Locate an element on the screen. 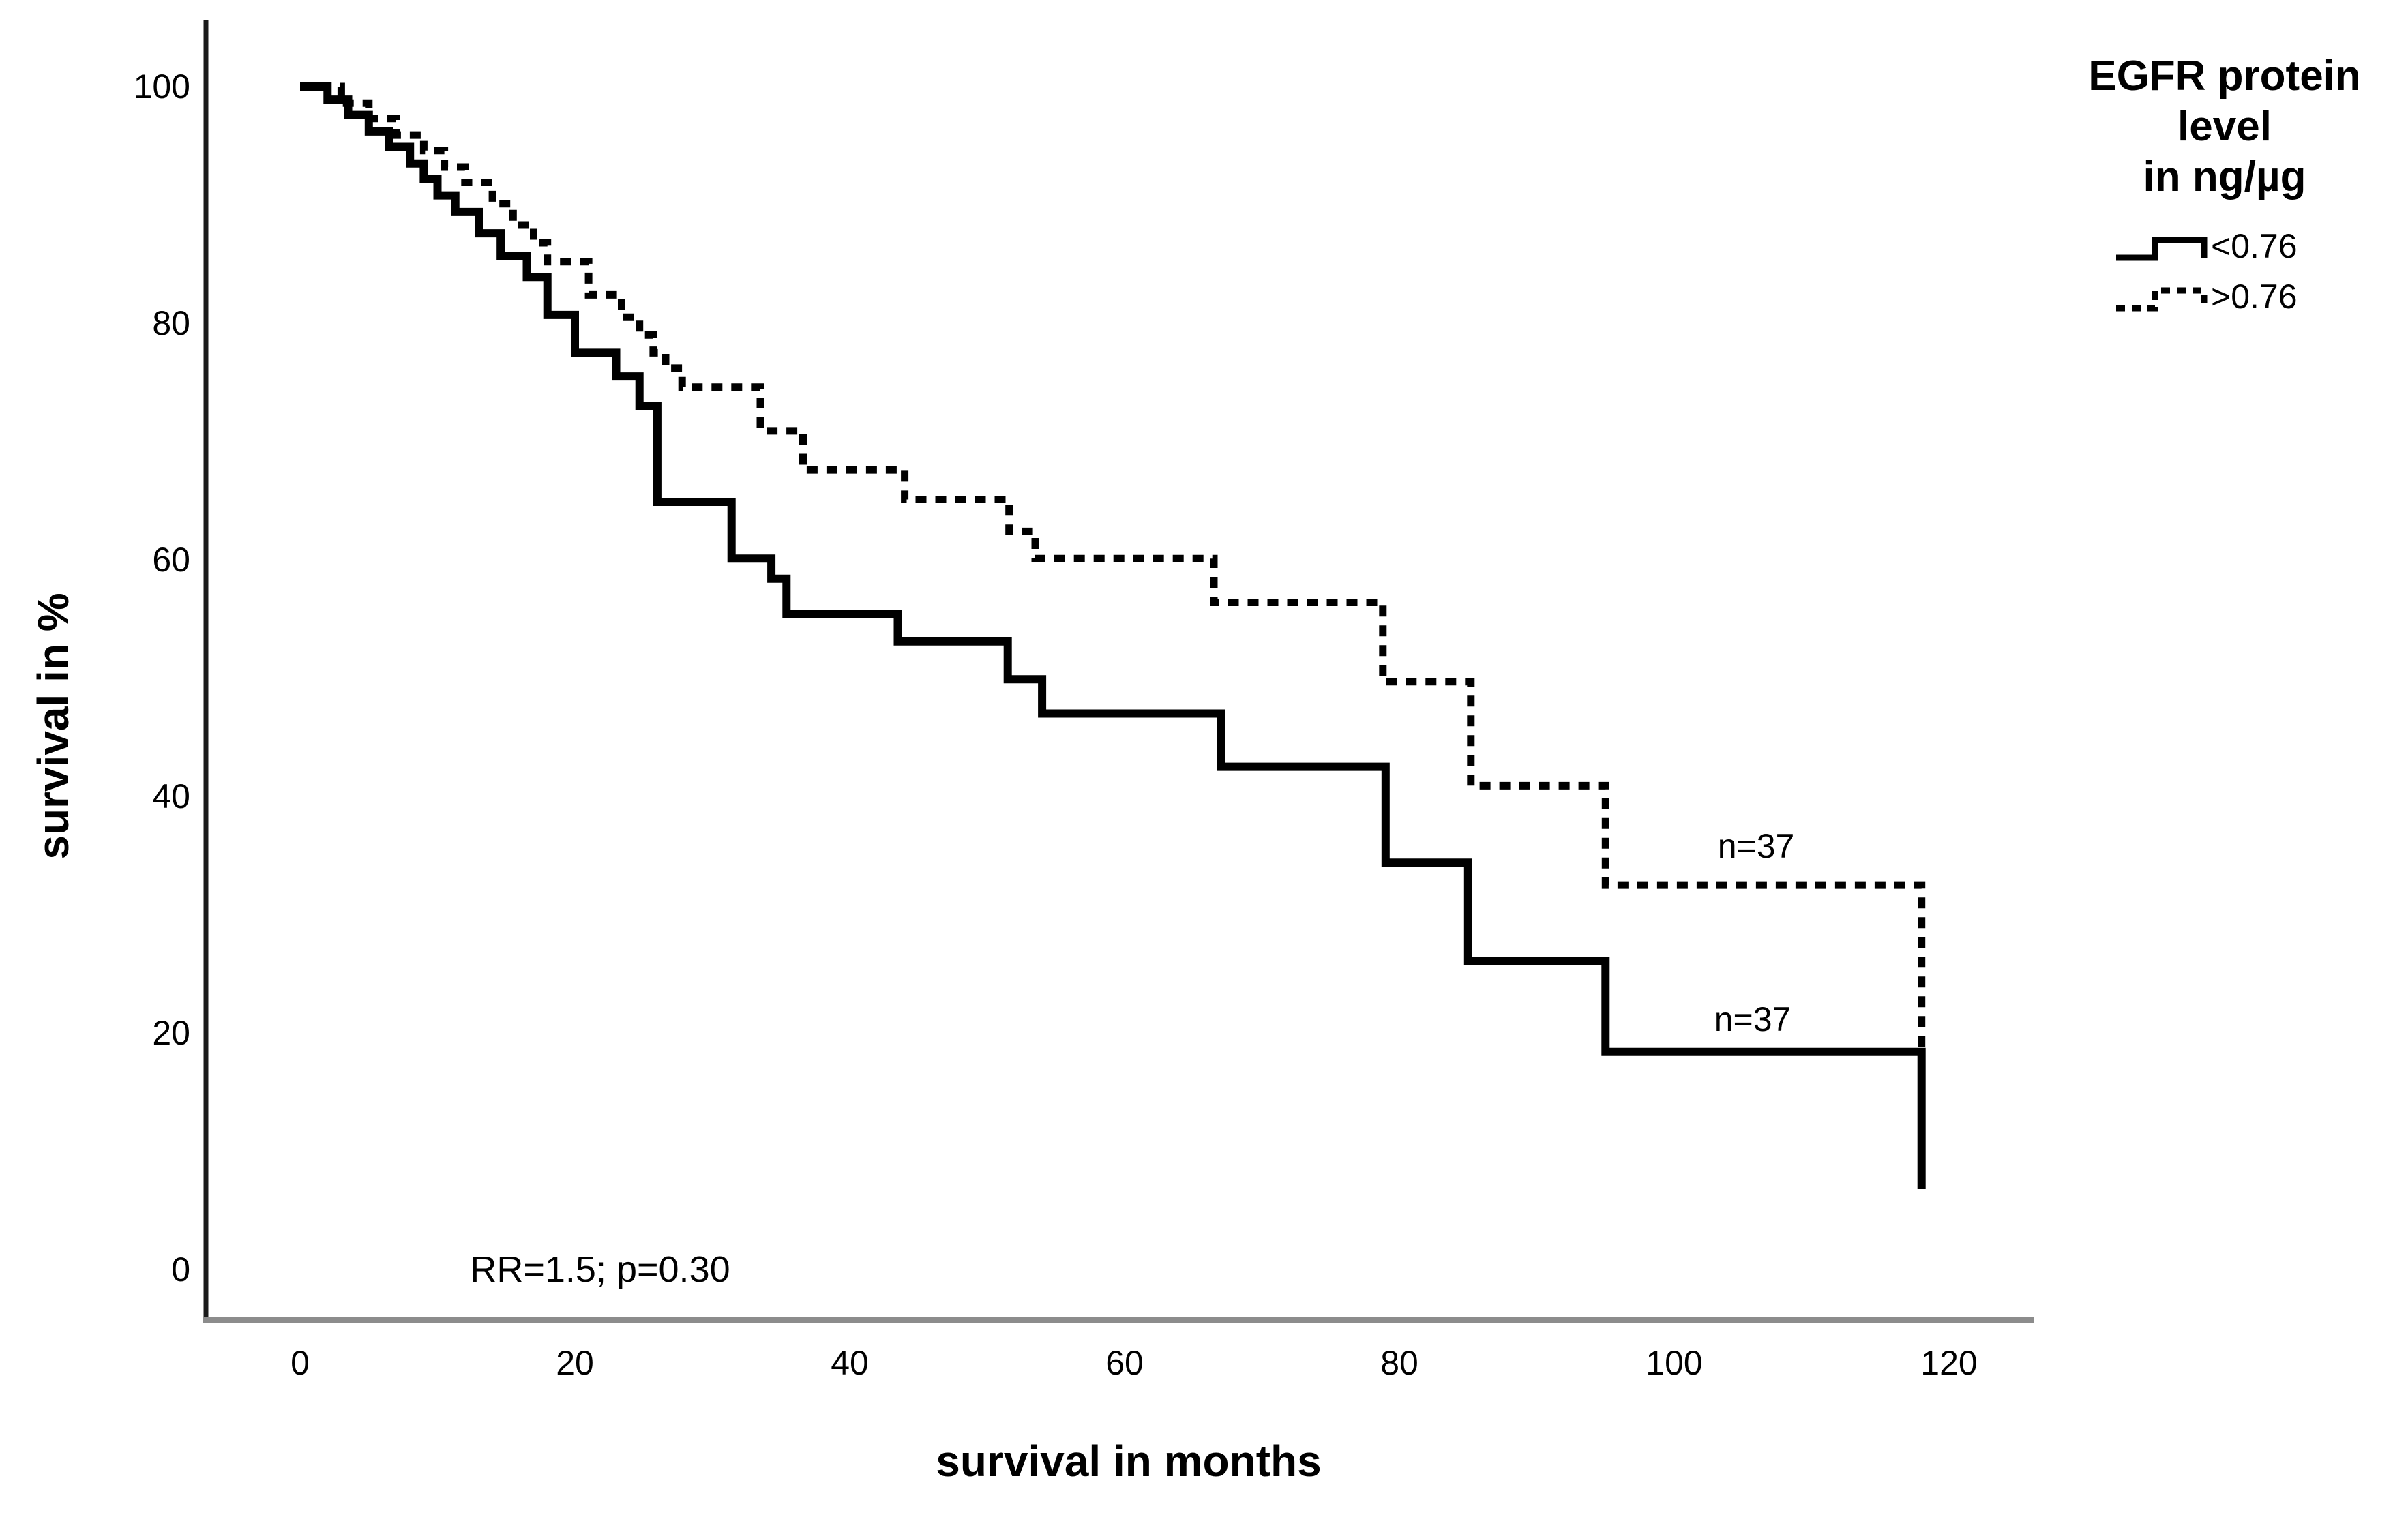 This screenshot has height=1515, width=2408. legend-title-line-2: level is located at coordinates (2224, 126).